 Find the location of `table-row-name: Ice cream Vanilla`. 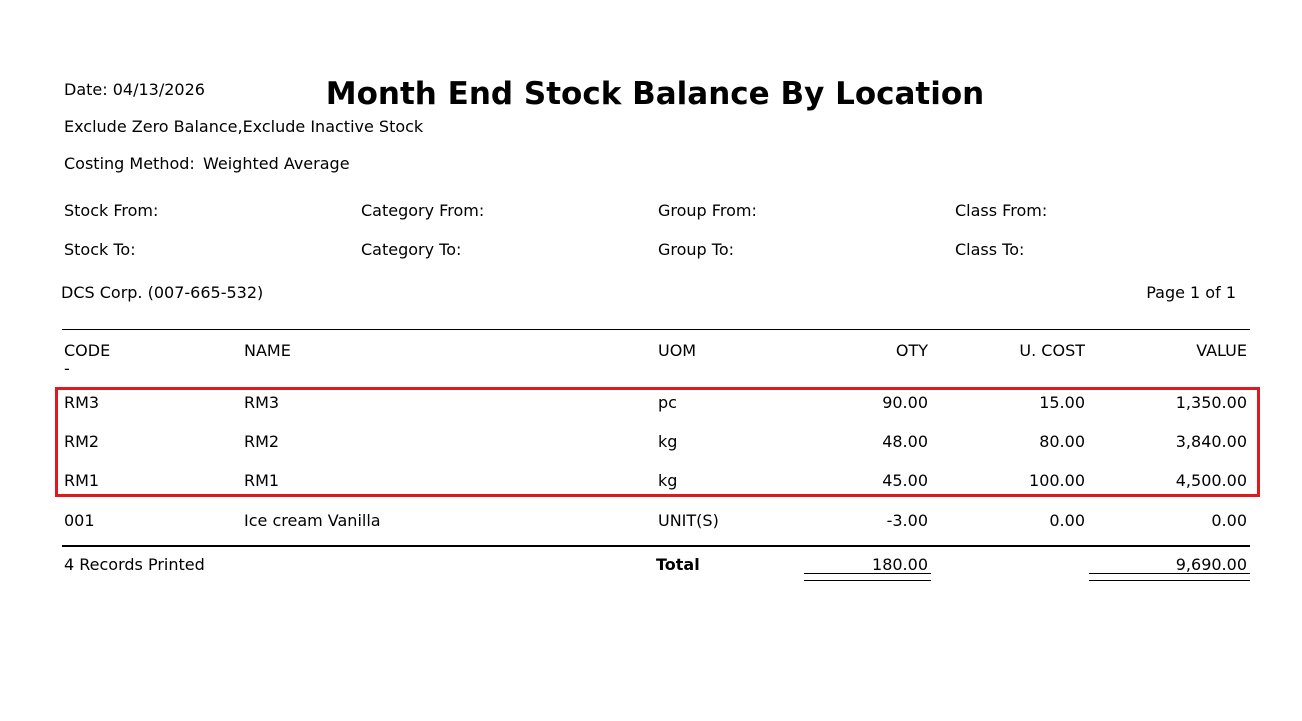

table-row-name: Ice cream Vanilla is located at coordinates (312, 520).